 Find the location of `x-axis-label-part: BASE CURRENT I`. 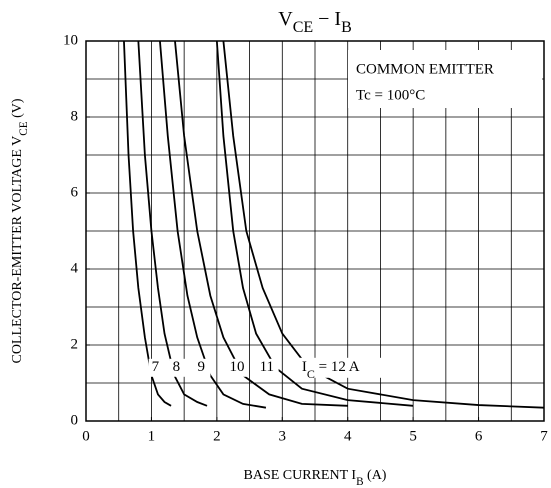

x-axis-label-part: BASE CURRENT I is located at coordinates (300, 475).